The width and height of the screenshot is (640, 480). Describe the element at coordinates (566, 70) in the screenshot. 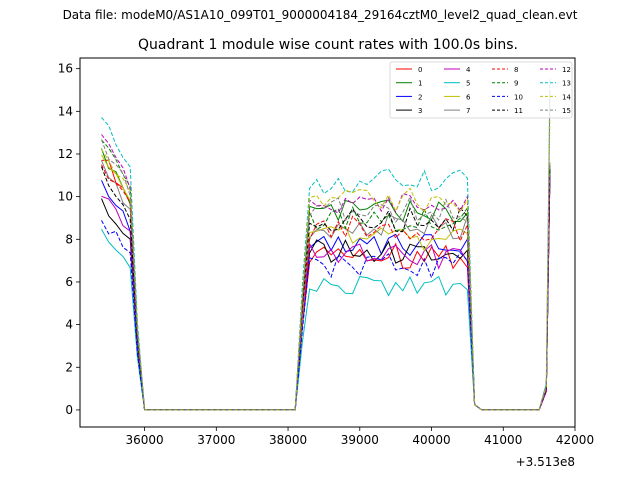

I see `legend-label: 12` at that location.